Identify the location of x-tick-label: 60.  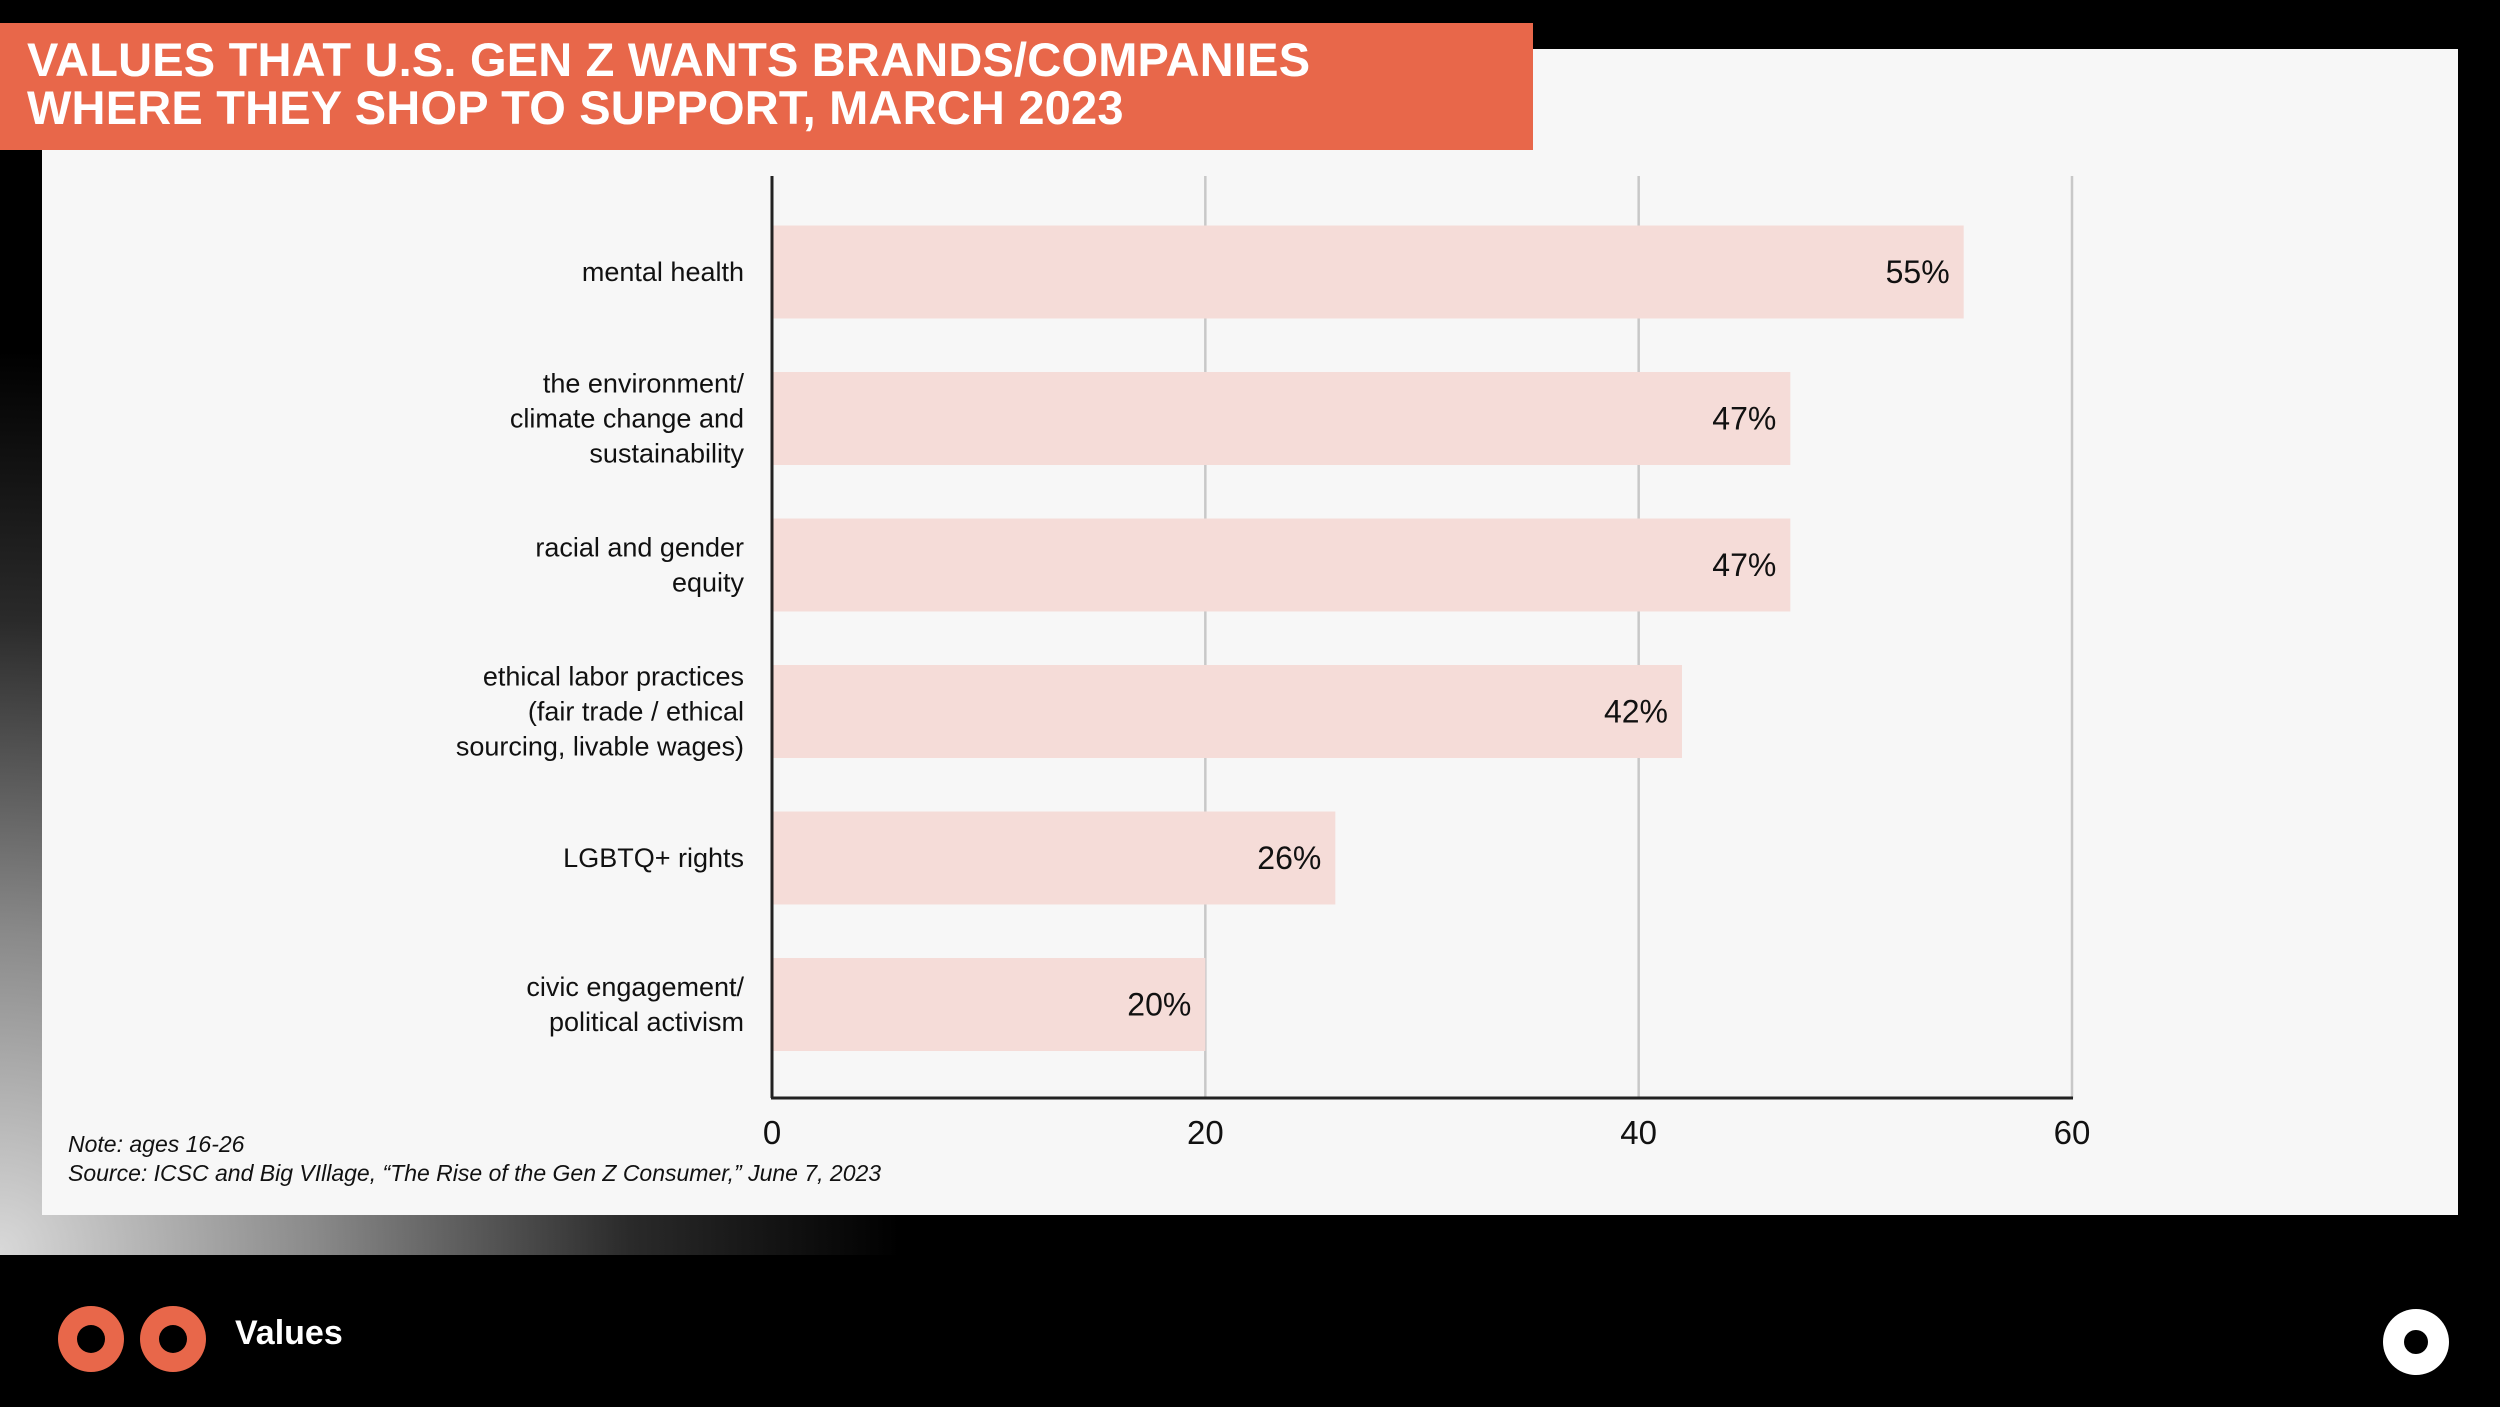
(2072, 1132).